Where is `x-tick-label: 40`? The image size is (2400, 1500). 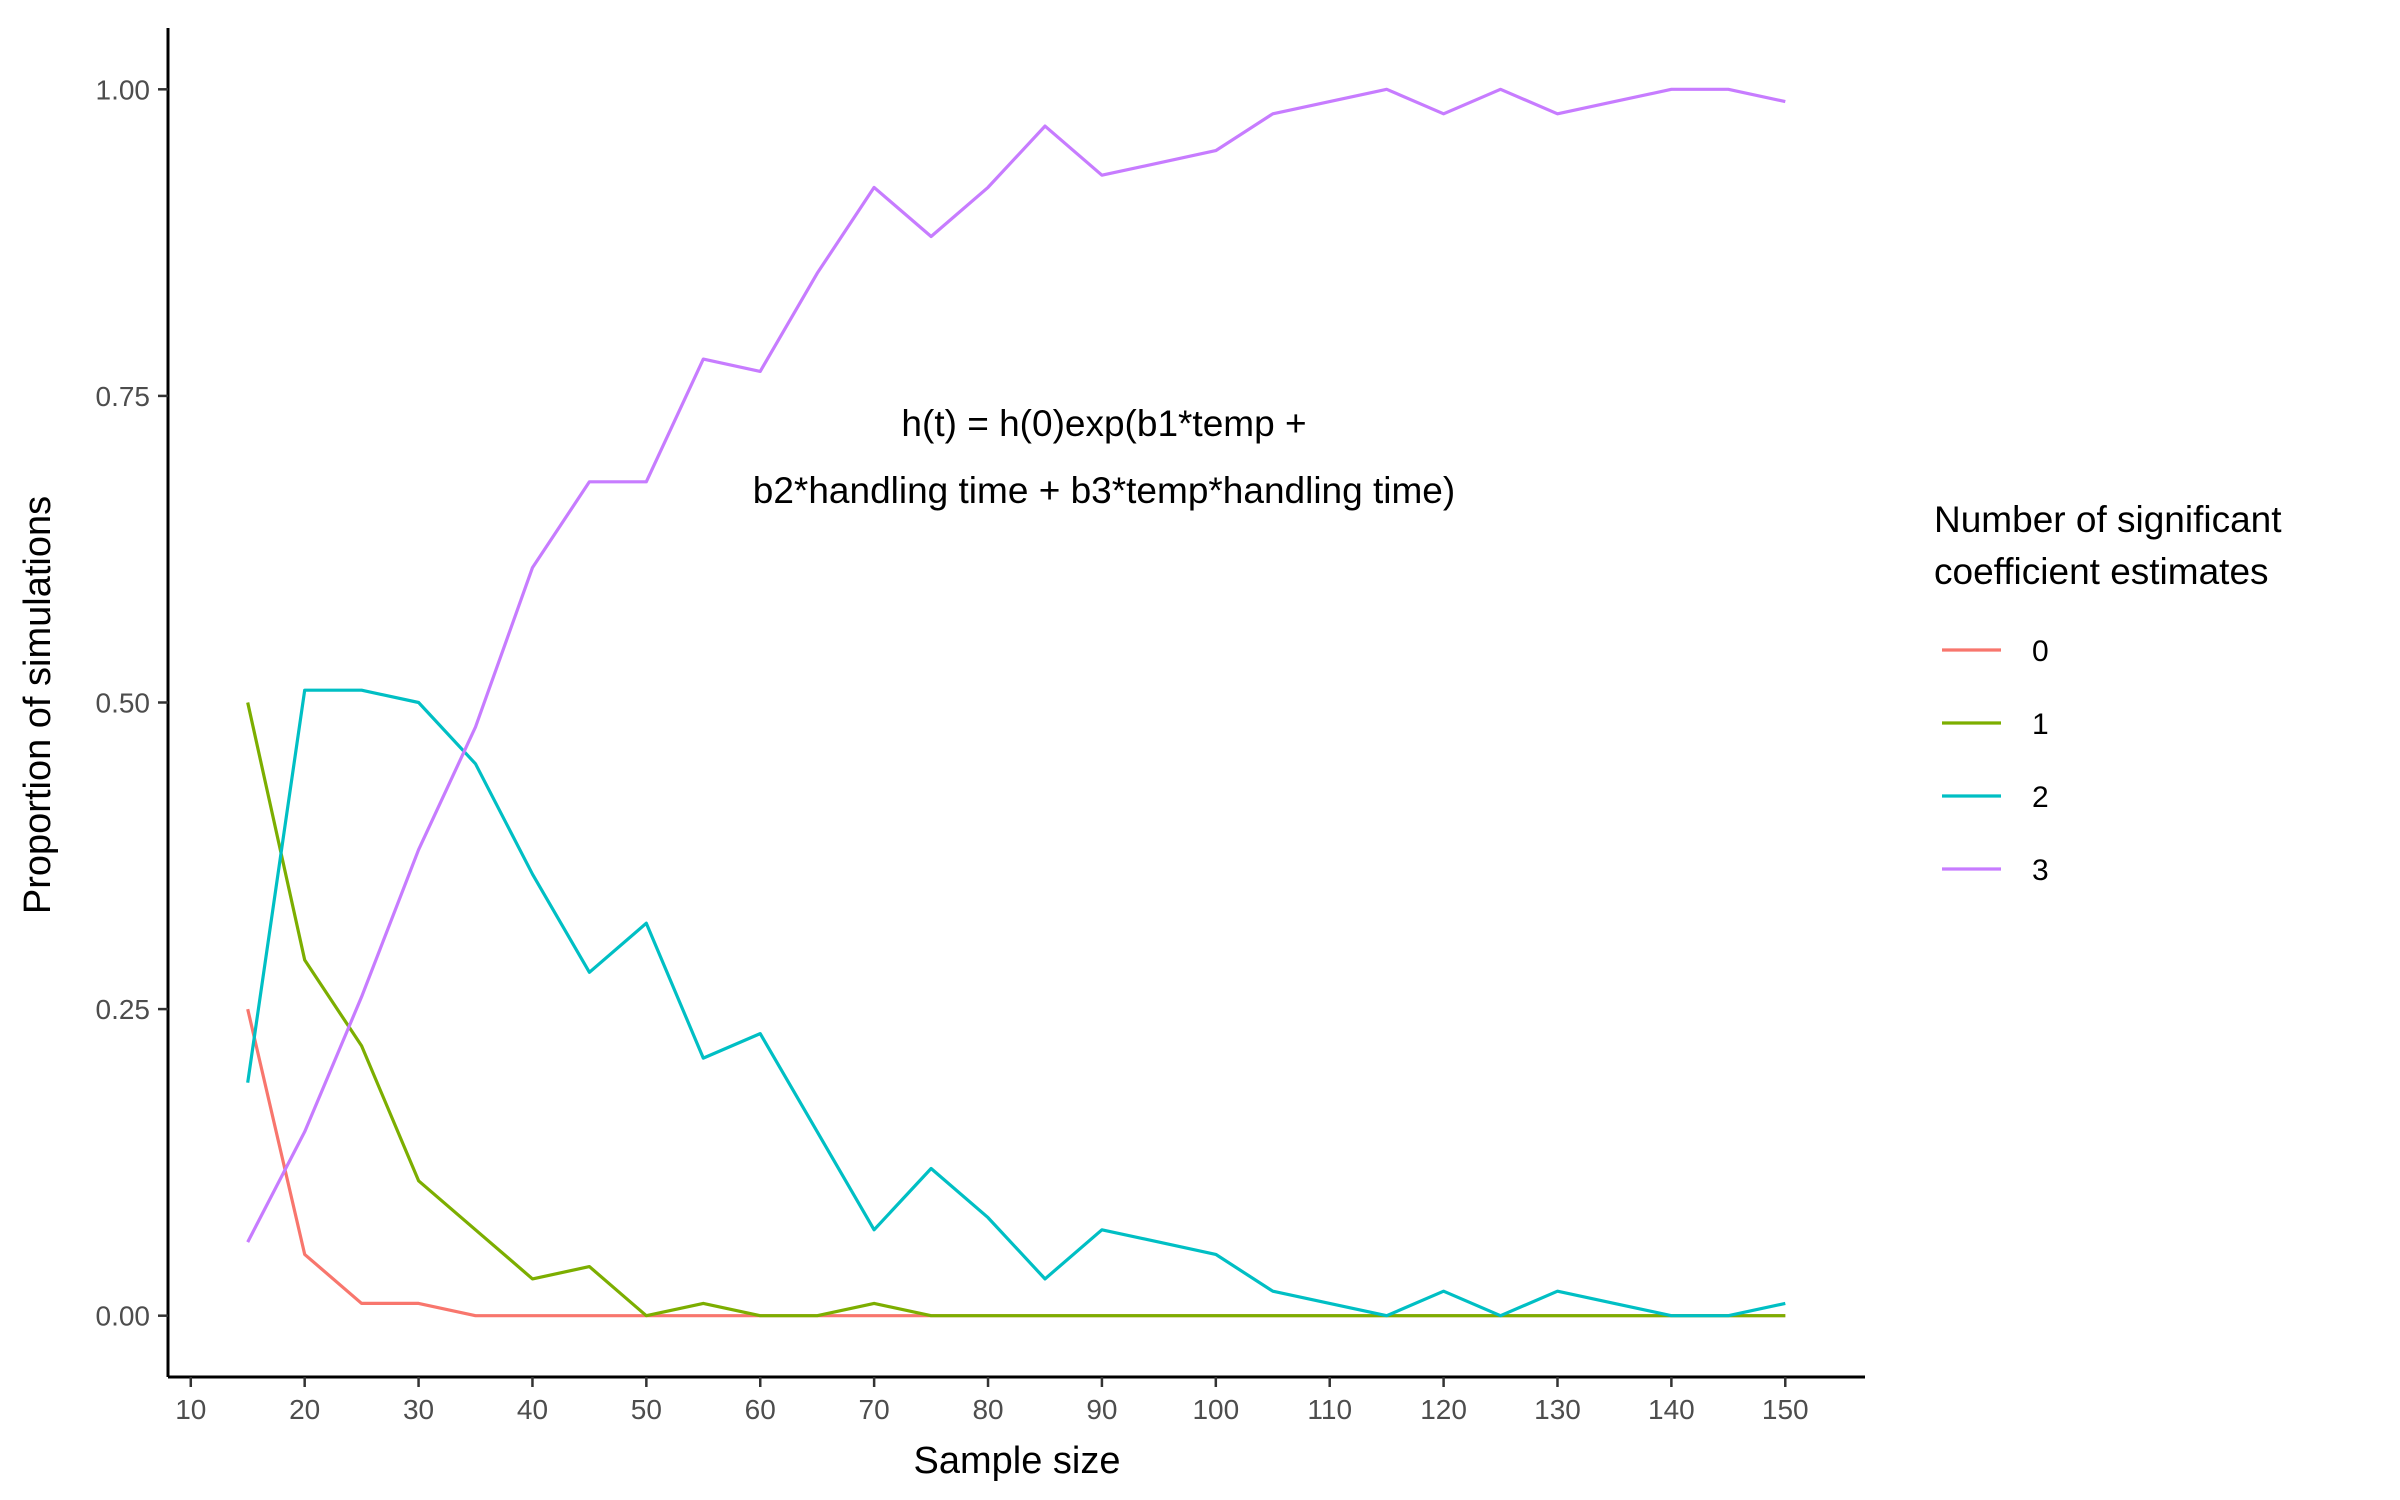
x-tick-label: 40 is located at coordinates (532, 1409).